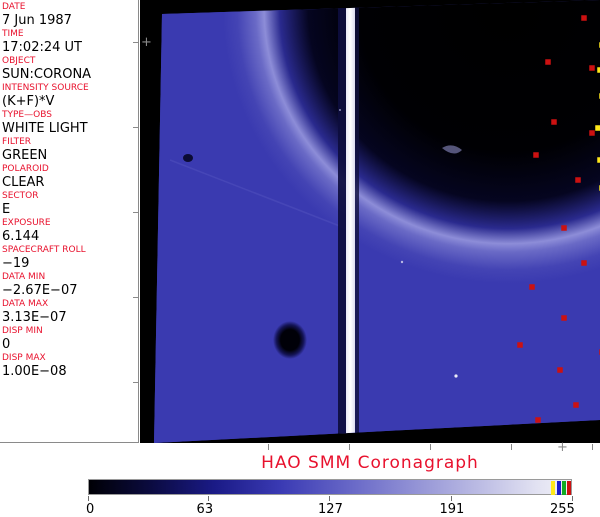 Image resolution: width=600 pixels, height=517 pixels. What do you see at coordinates (23, 182) in the screenshot?
I see `metadata-value: CLEAR` at bounding box center [23, 182].